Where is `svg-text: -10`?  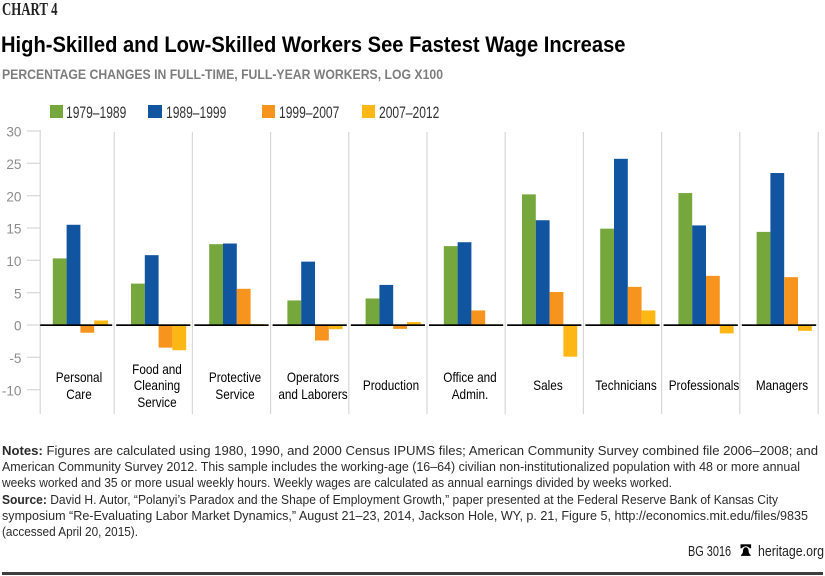
svg-text: -10 is located at coordinates (12, 390).